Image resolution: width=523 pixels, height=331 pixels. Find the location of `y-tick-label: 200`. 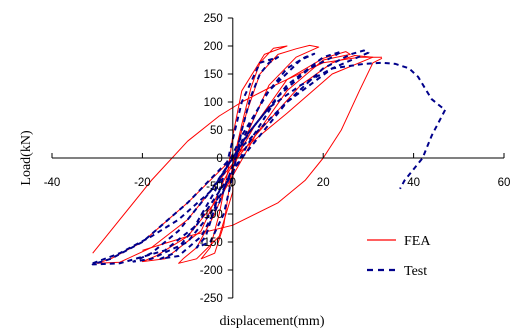

y-tick-label: 200 is located at coordinates (213, 47).